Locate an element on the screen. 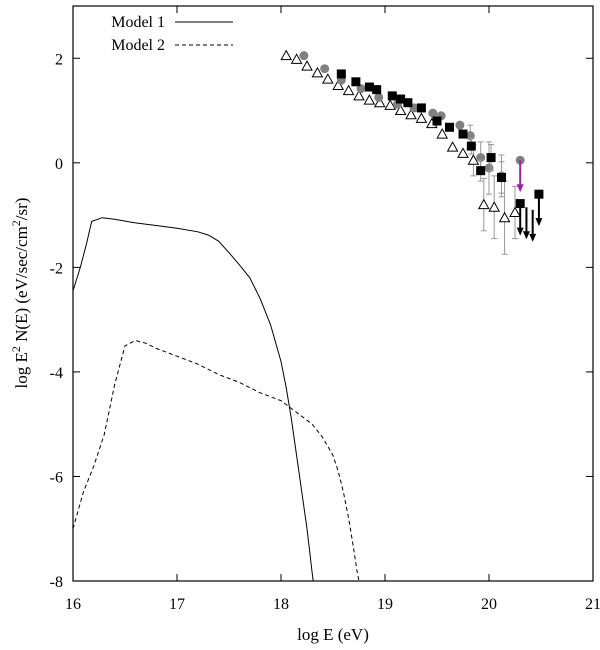  y-axis-title-sup-2: 2 is located at coordinates (16, 223).